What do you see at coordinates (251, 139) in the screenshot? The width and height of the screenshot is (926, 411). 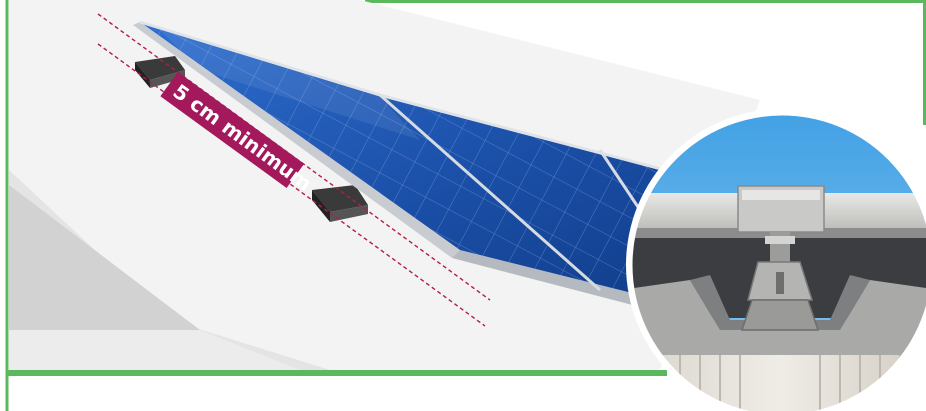 I see `mounting-block-icon` at bounding box center [251, 139].